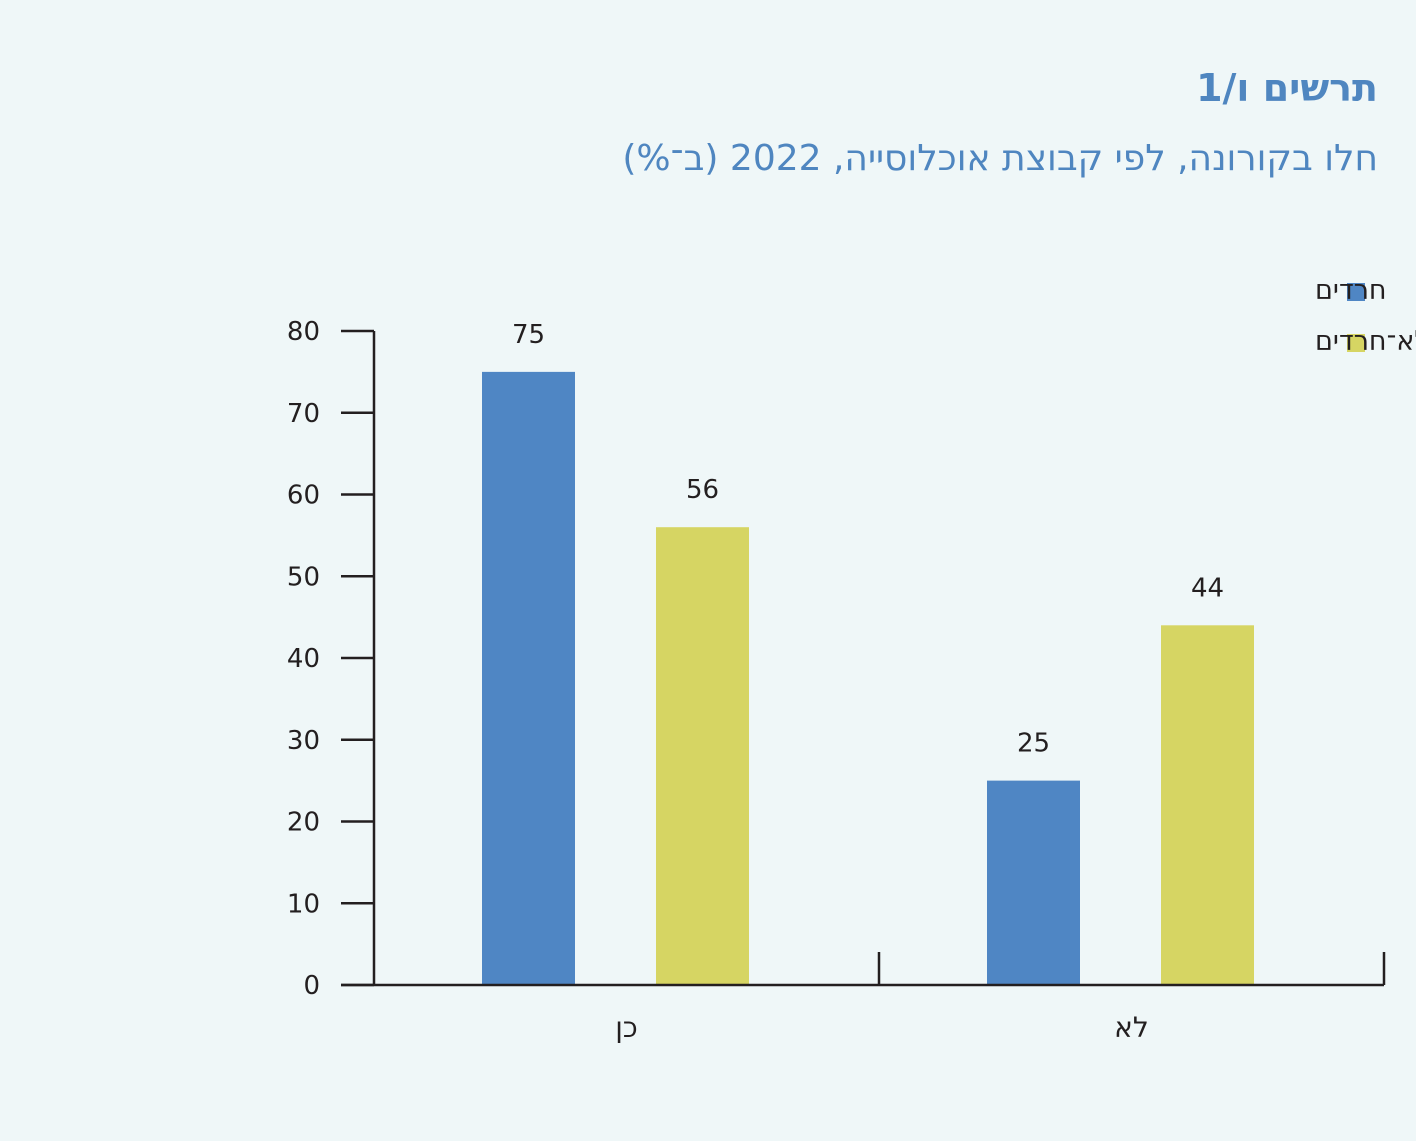 The image size is (1416, 1141). Describe the element at coordinates (303, 741) in the screenshot. I see `y-tick-label: 30` at that location.